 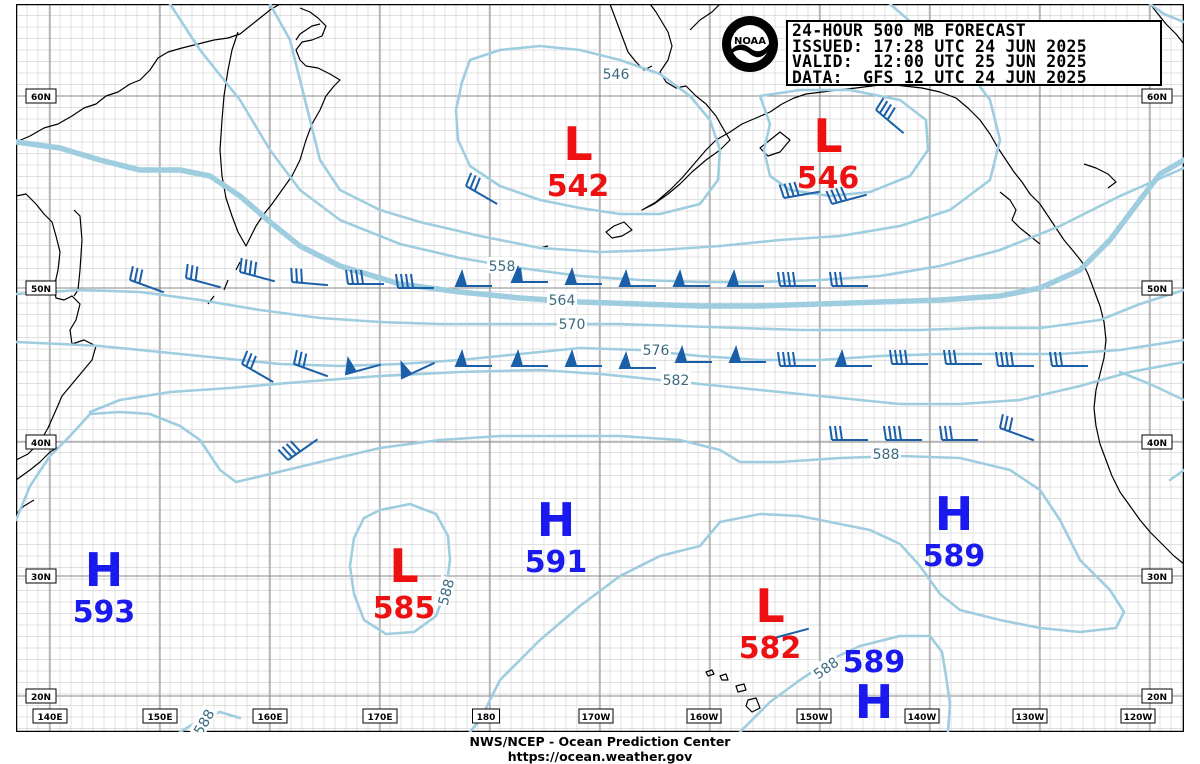 I want to click on svg-text: 140E, so click(x=50, y=718).